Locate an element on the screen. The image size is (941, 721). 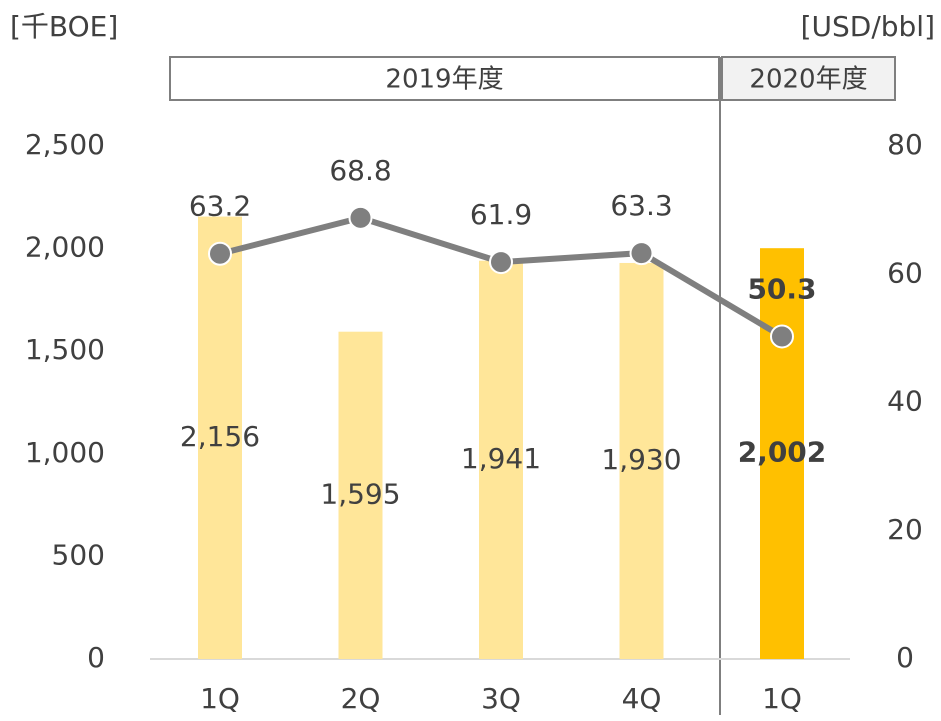
bar-value-label: 1,595 is located at coordinates (360, 493).